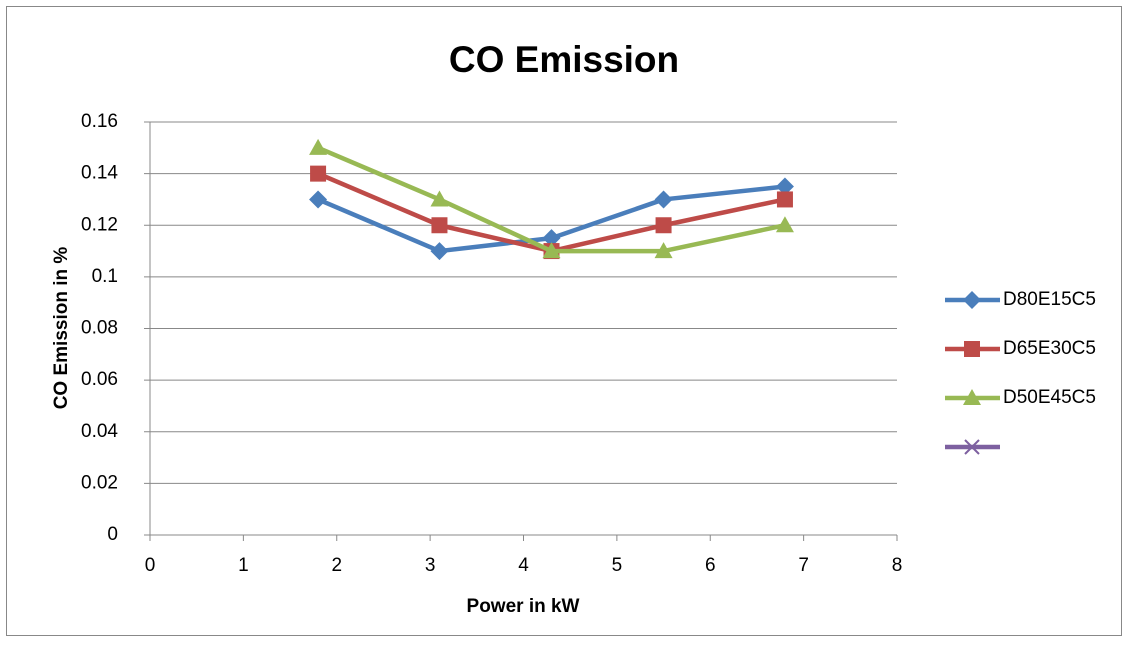 This screenshot has width=1128, height=647. Describe the element at coordinates (99, 173) in the screenshot. I see `y-tick-label: 0.14` at that location.